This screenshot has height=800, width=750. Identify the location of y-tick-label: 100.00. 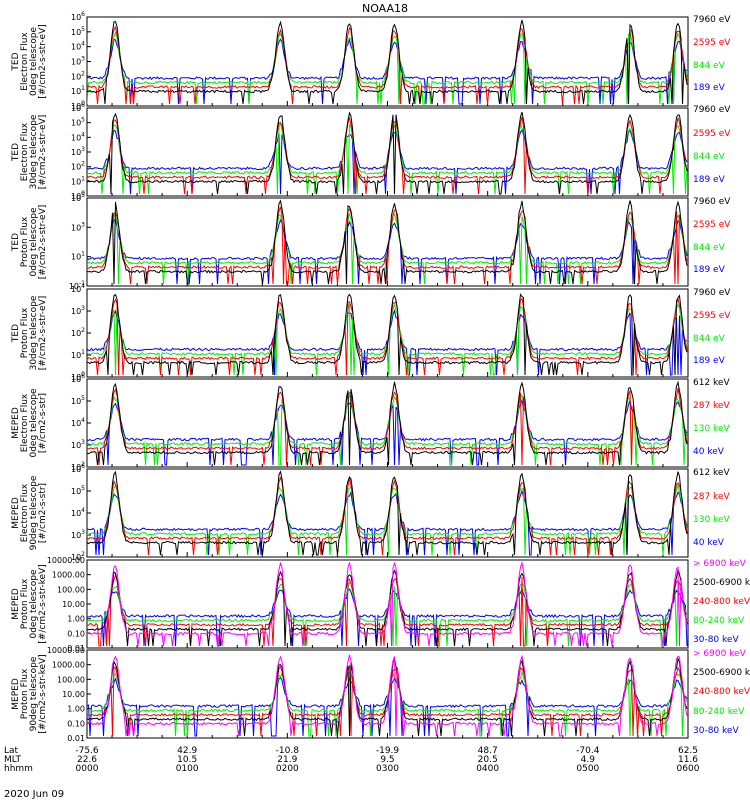
(71, 589).